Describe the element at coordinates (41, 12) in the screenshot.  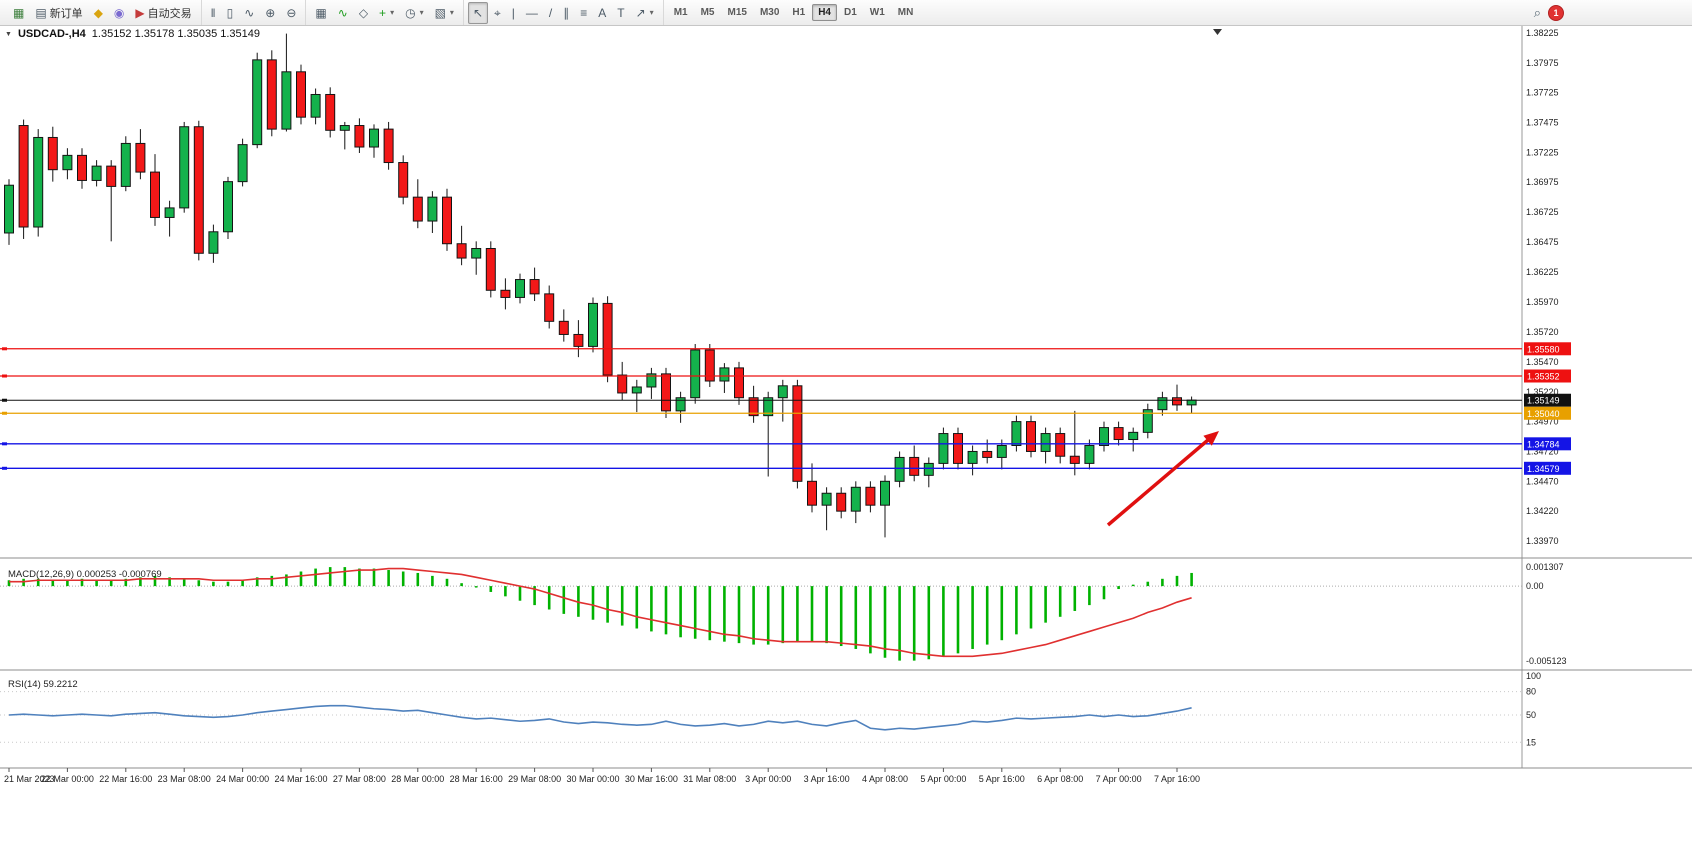
I see `new-order-icon: ▤` at that location.